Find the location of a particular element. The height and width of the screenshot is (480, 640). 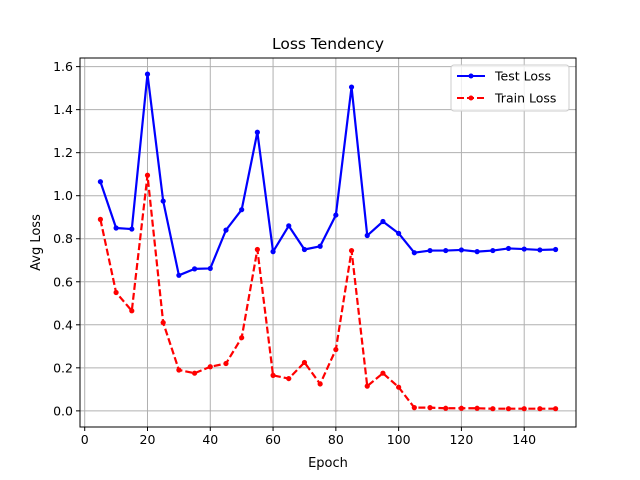

x-tick-label: 120 is located at coordinates (461, 439).